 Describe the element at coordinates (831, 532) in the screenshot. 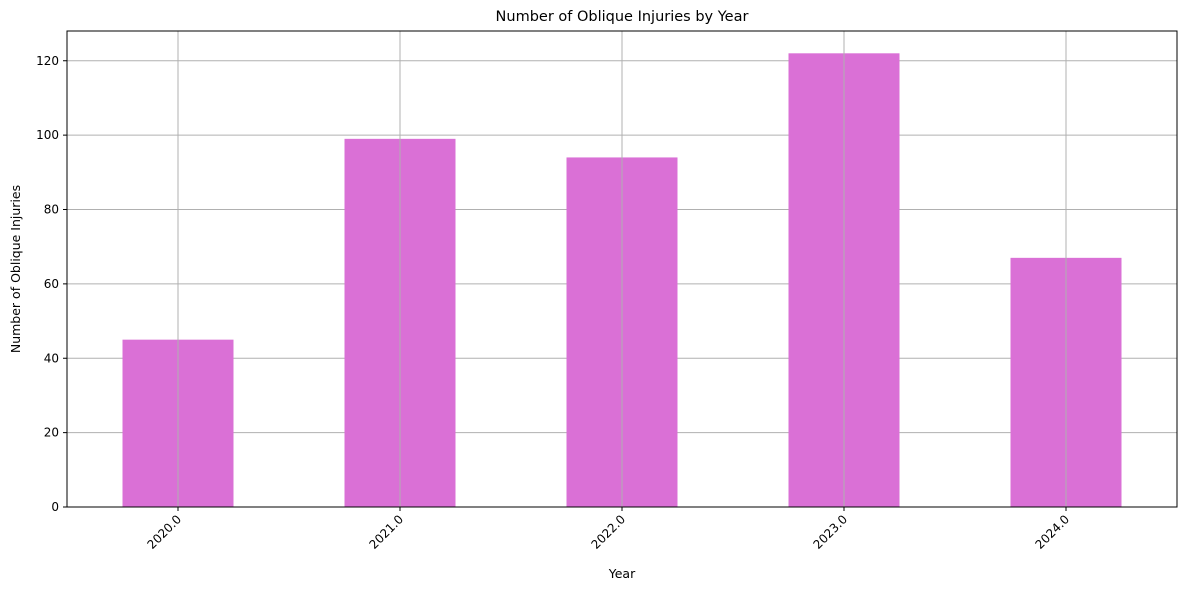

I see `x-tick-label: 2023.0` at that location.